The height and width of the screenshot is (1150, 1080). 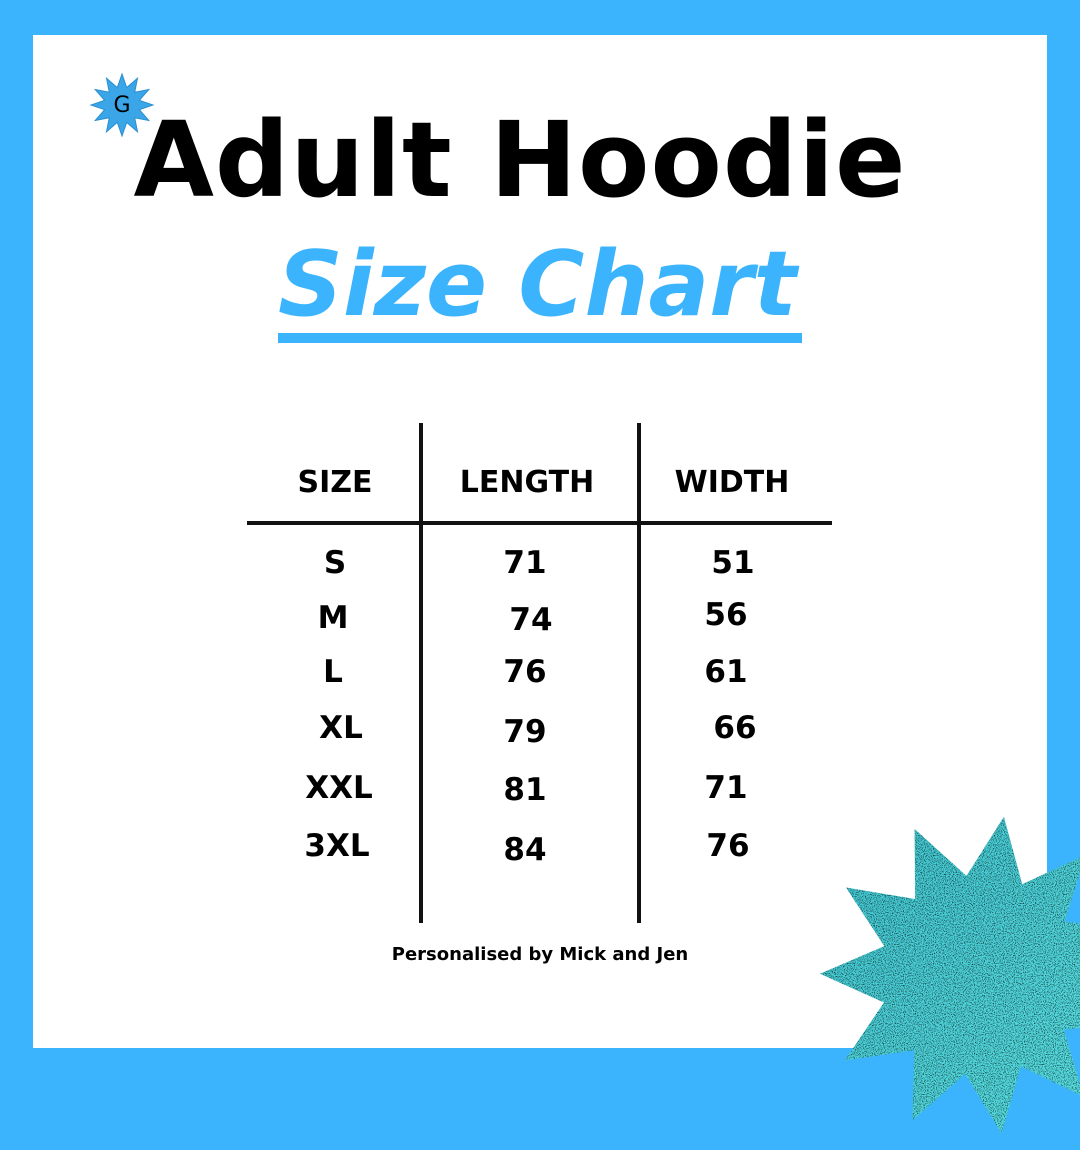 I want to click on cell-length: 81, so click(x=525, y=790).